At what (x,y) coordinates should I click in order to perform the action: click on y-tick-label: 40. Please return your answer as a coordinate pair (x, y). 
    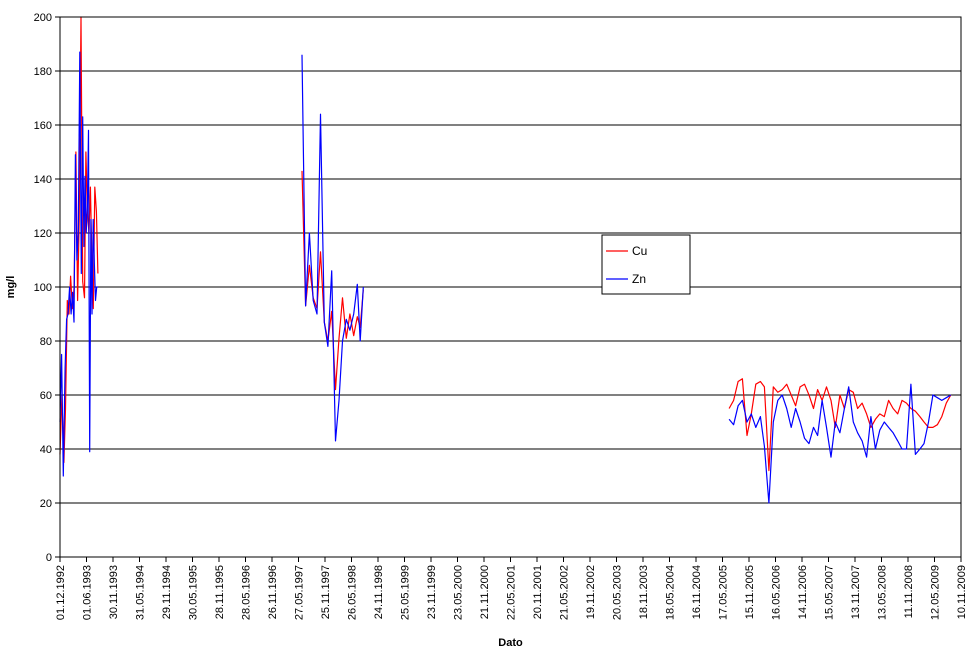
    Looking at the image, I should click on (46, 450).